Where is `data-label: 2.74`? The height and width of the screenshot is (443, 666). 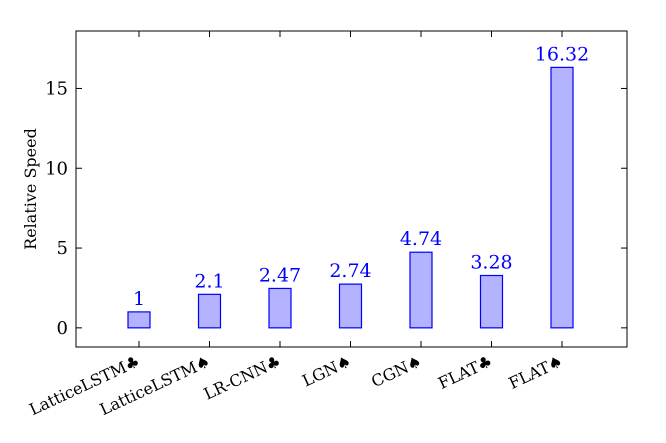 data-label: 2.74 is located at coordinates (350, 271).